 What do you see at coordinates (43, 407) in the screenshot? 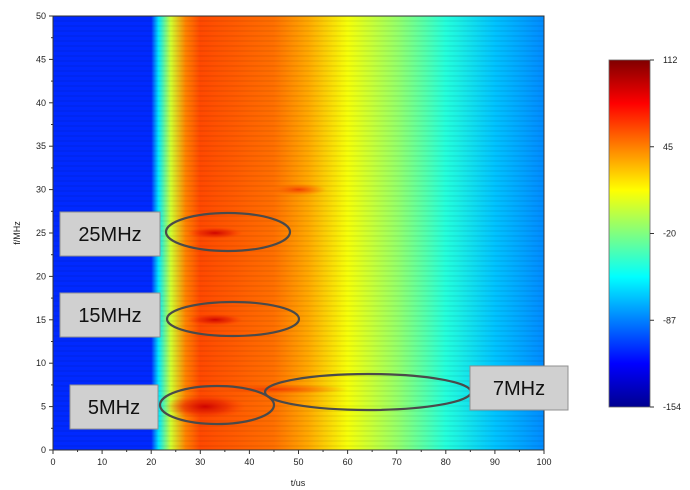
I see `y-tick-label: 5` at bounding box center [43, 407].